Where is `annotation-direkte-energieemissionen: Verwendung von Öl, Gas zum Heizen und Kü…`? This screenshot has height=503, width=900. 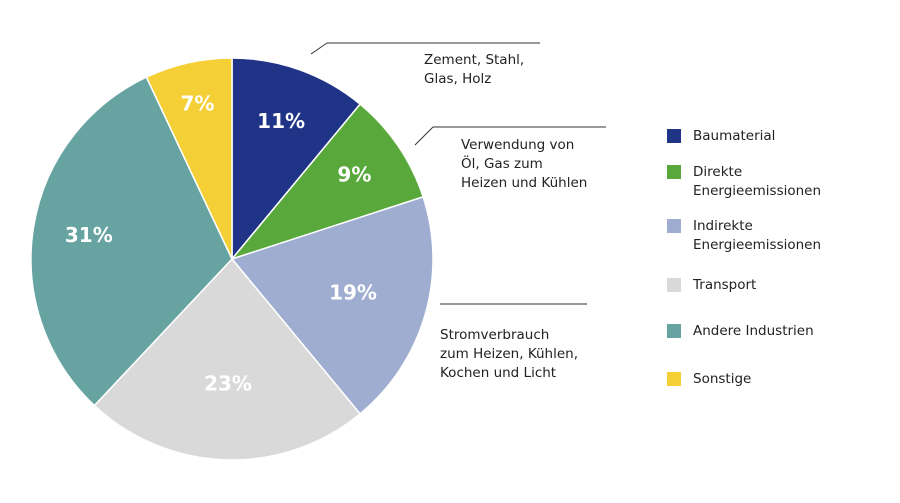
annotation-direkte-energieemissionen: Verwendung von Öl, Gas zum Heizen und Kü… is located at coordinates (524, 164).